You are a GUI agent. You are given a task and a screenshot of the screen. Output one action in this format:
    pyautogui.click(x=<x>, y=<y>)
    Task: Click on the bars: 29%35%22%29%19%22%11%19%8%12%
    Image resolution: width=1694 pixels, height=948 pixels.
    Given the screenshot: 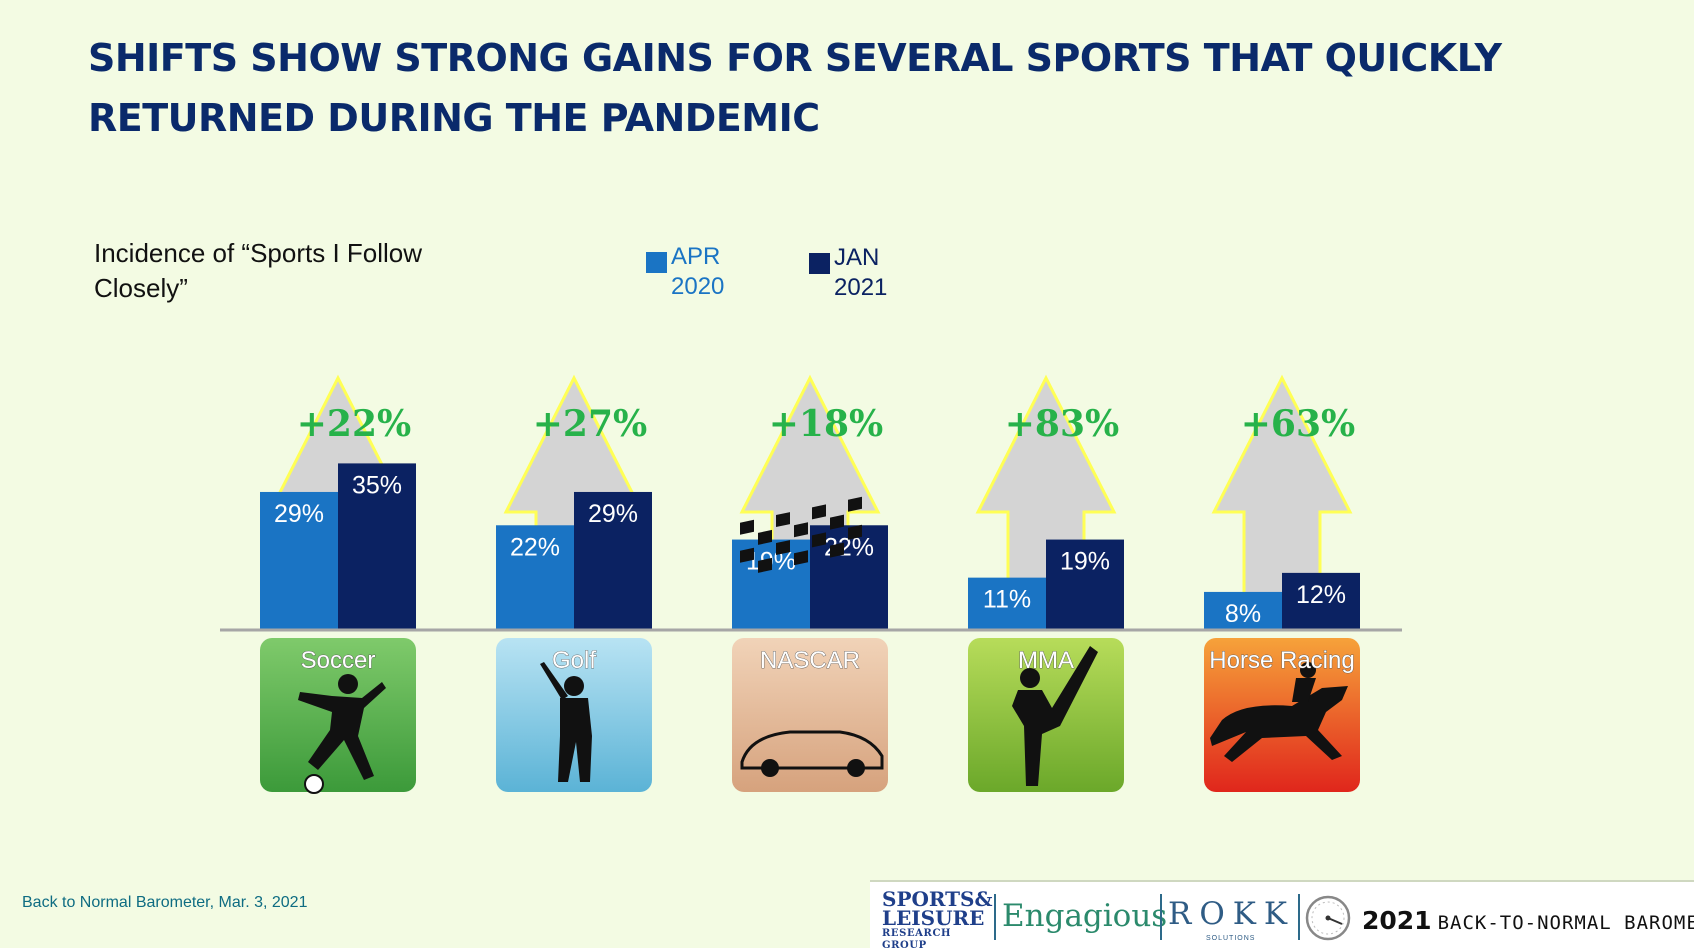 What is the action you would take?
    pyautogui.click(x=810, y=546)
    